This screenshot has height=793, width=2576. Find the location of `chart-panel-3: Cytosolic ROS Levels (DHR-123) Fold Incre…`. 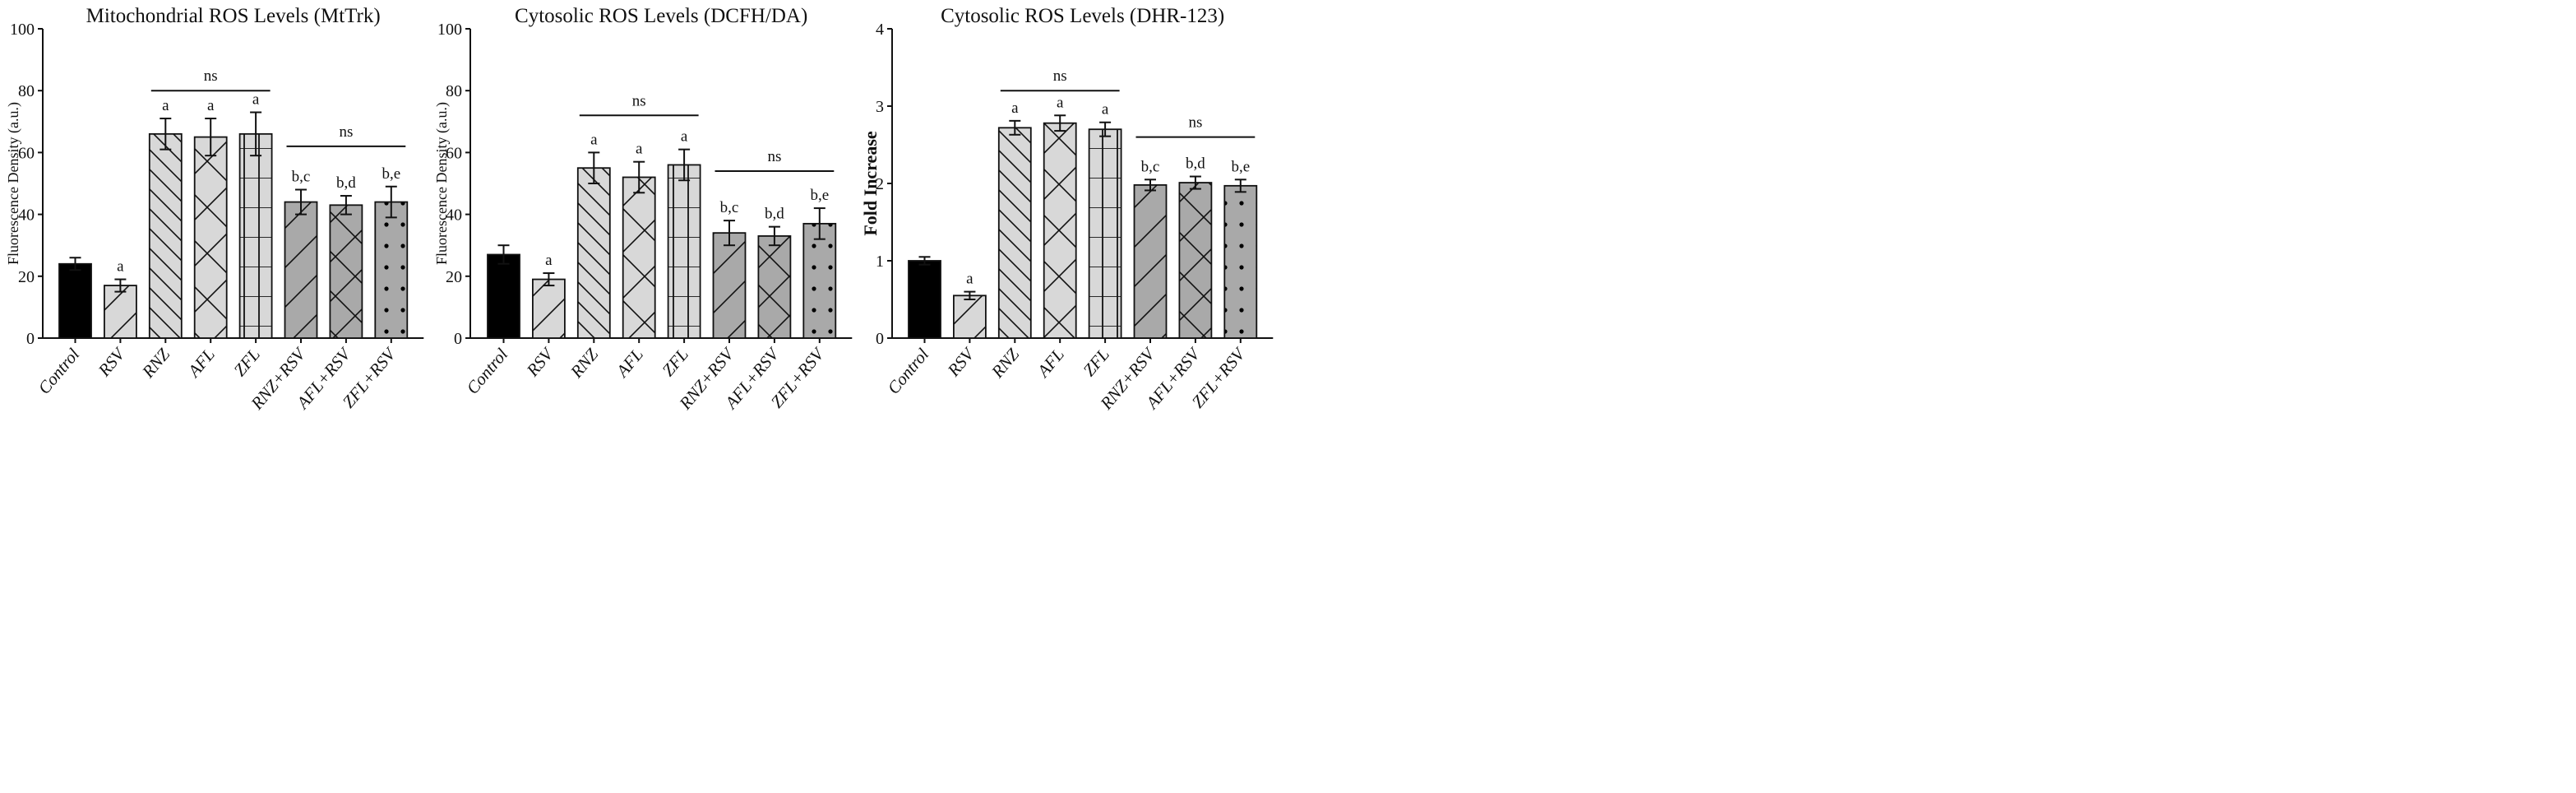

chart-panel-3: Cytosolic ROS Levels (DHR-123) Fold Incre… is located at coordinates (1067, 209).